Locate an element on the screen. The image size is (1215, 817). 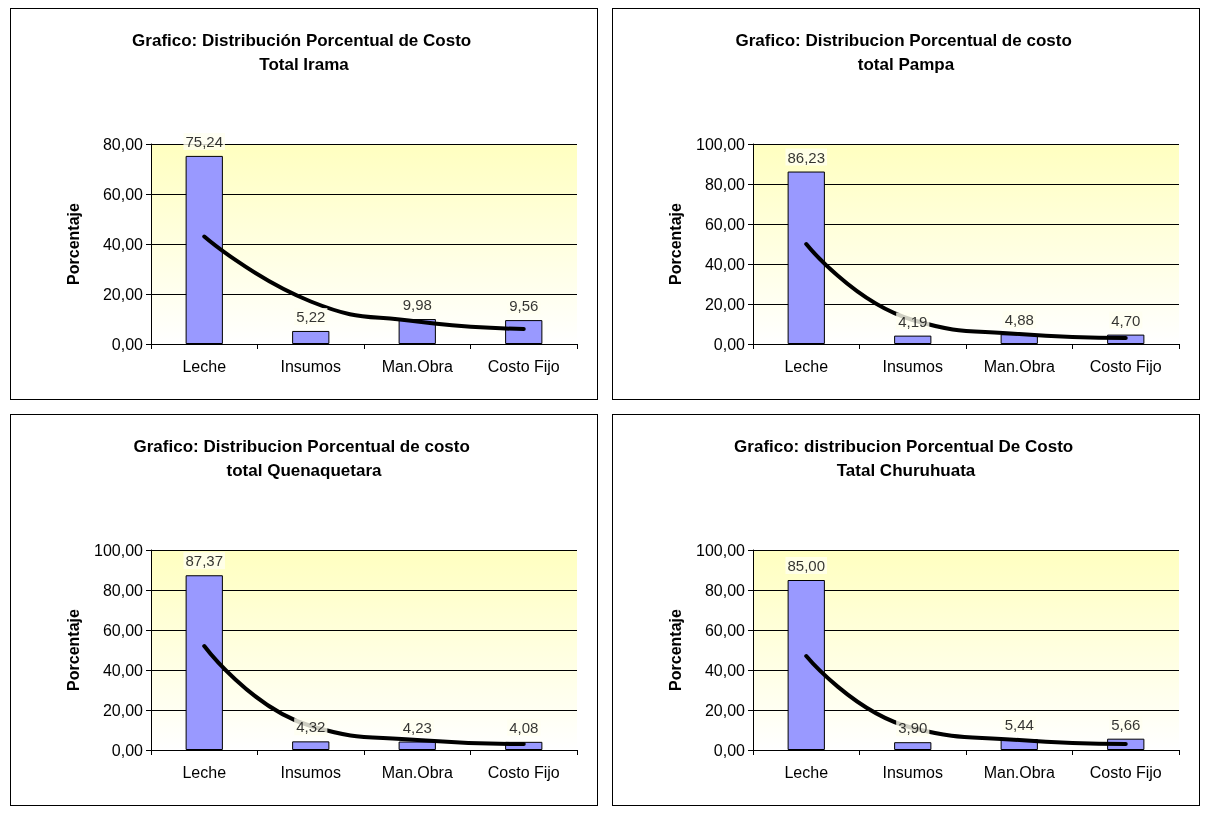
data-label: 4,23 is located at coordinates (417, 727).